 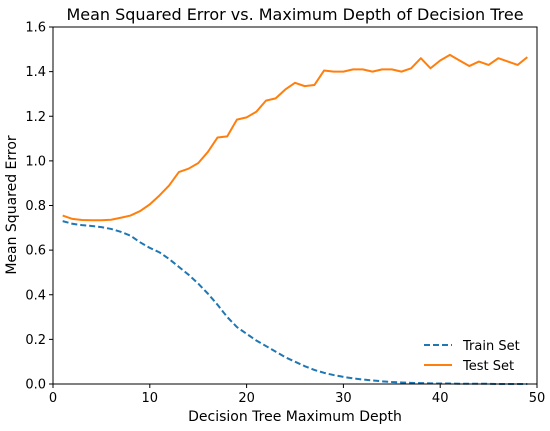 I want to click on y-tick-label: 1.0, so click(x=35, y=161).